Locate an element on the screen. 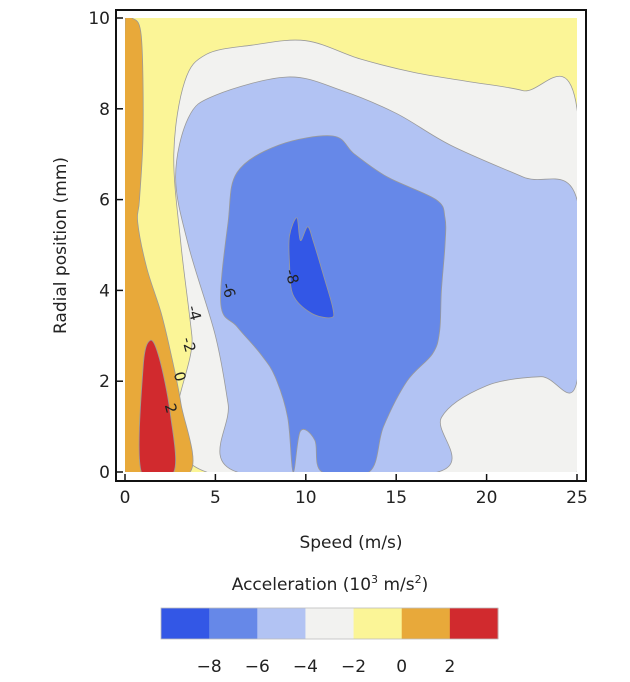 Image resolution: width=630 pixels, height=682 pixels. x-tick-label: 25 is located at coordinates (577, 498).